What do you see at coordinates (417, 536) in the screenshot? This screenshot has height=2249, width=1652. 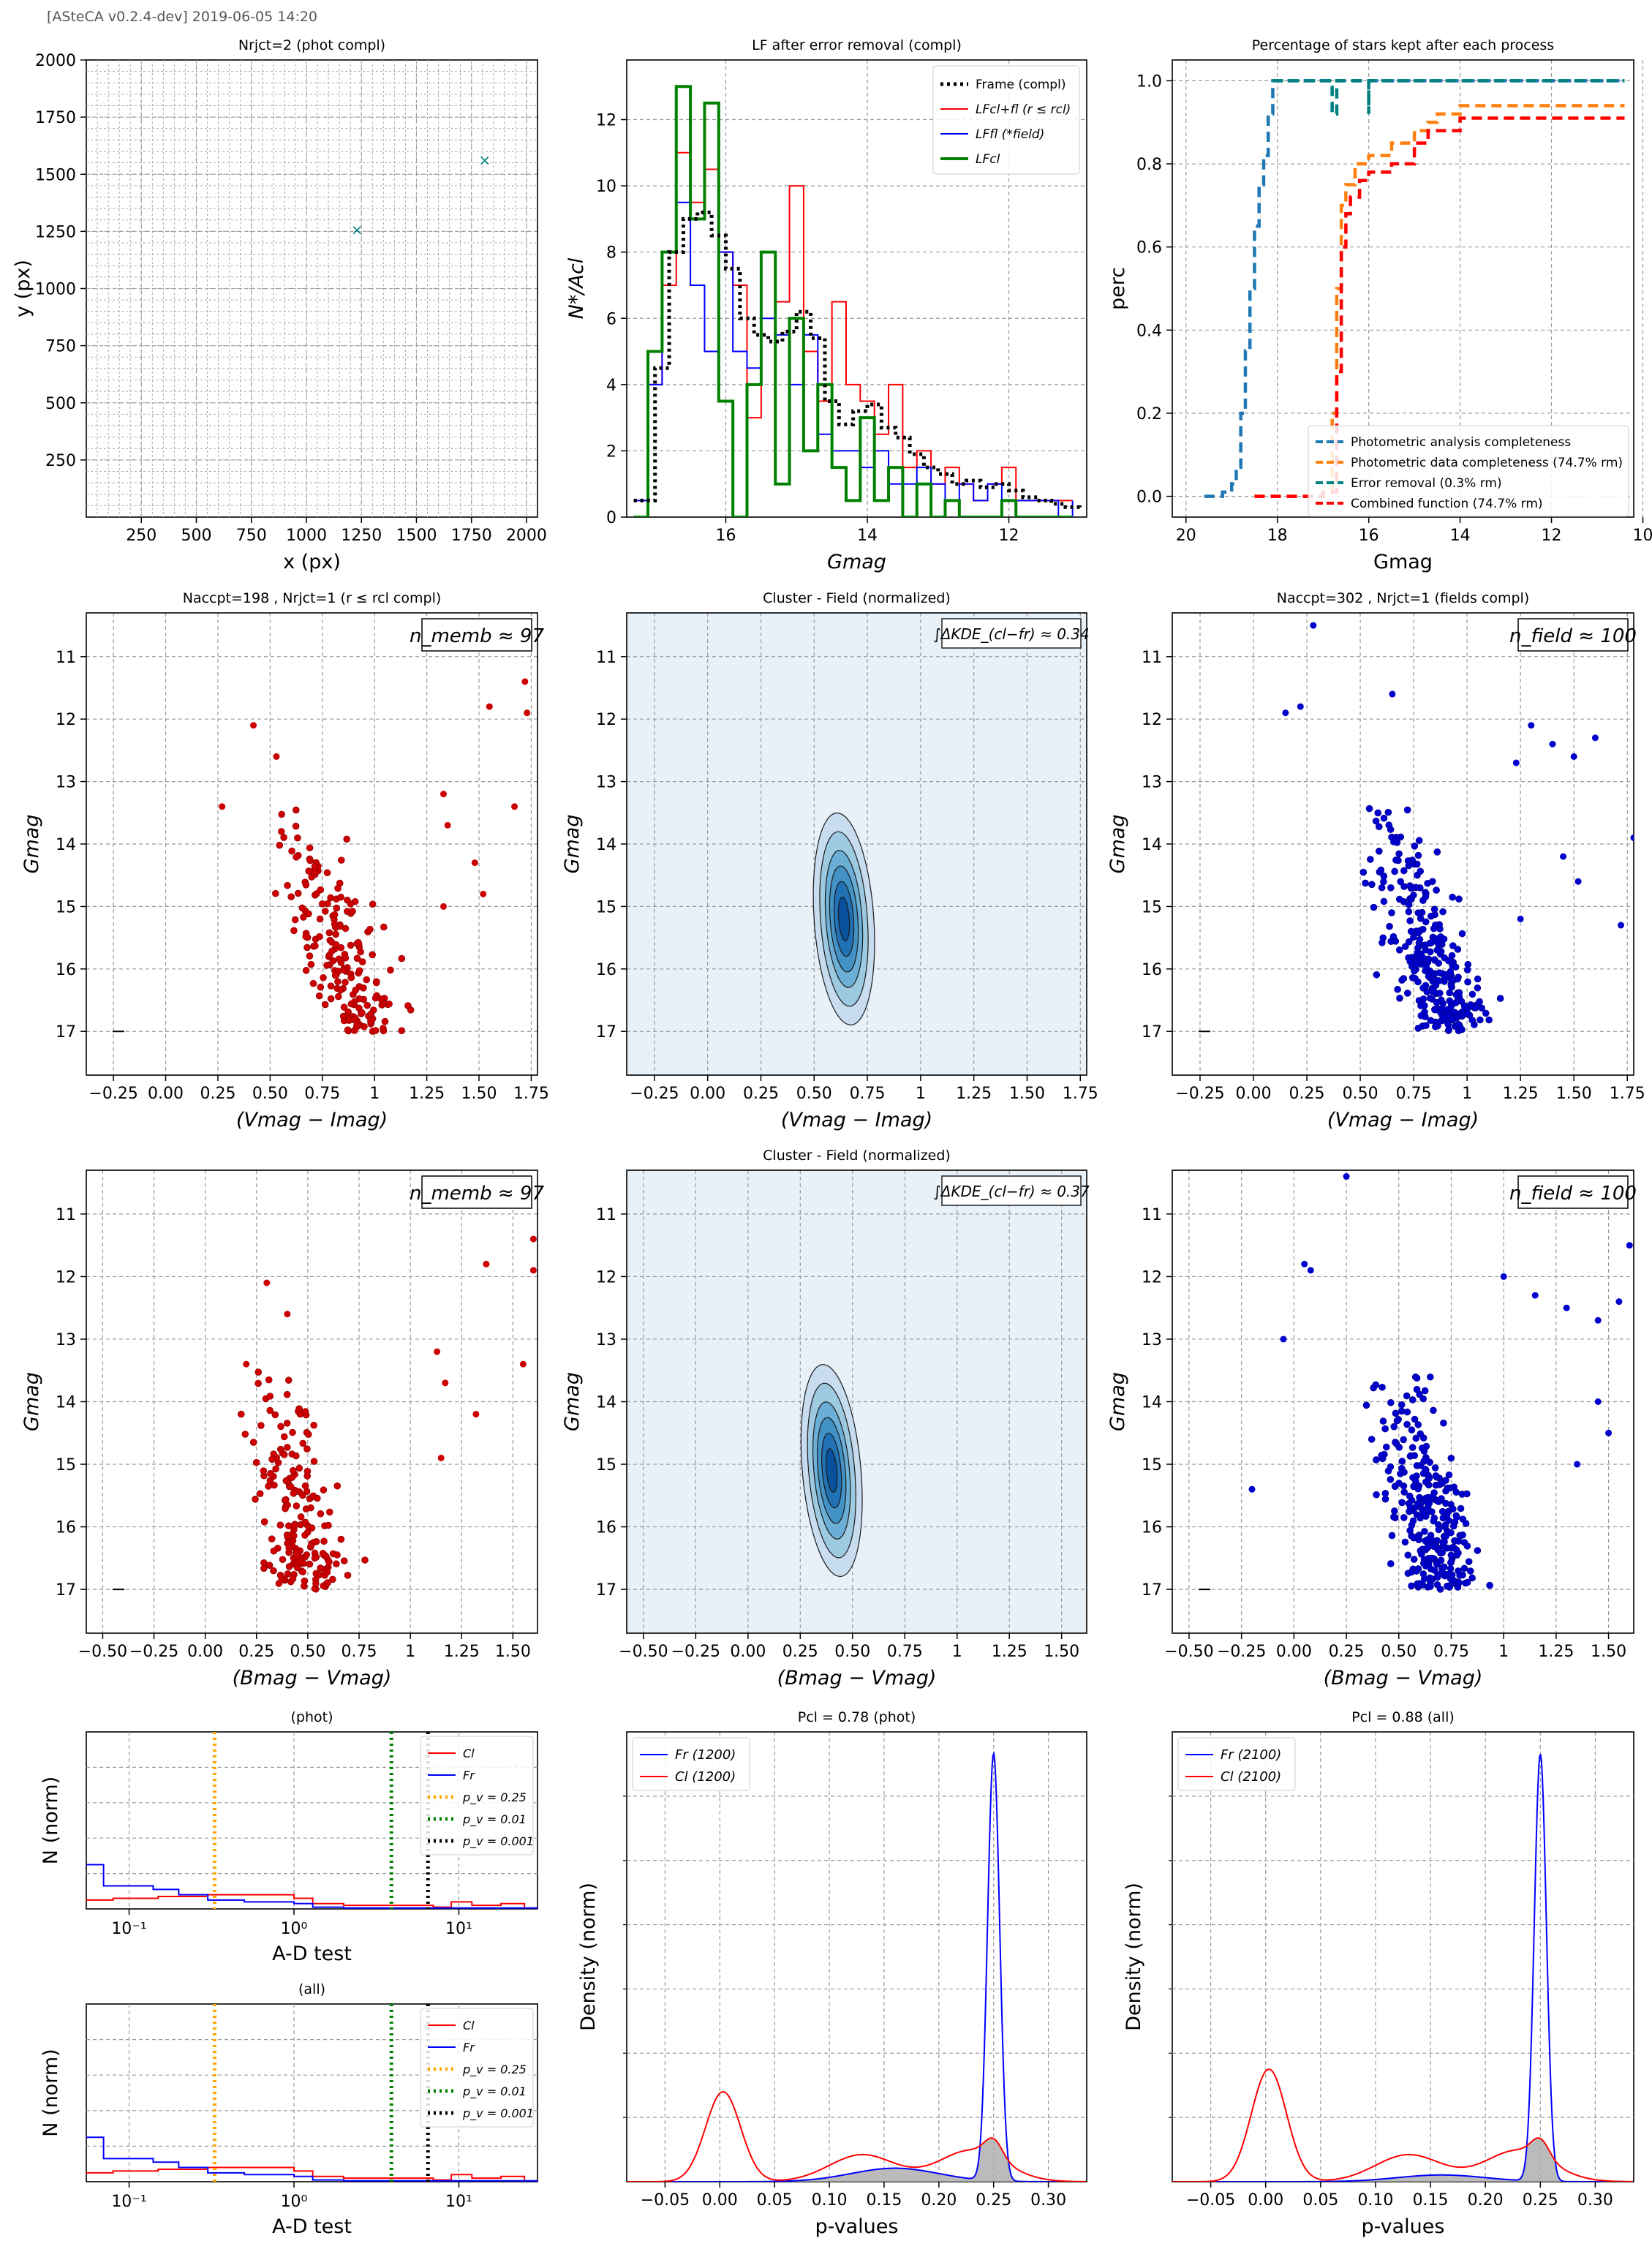 I see `tick-label-x: 1500` at bounding box center [417, 536].